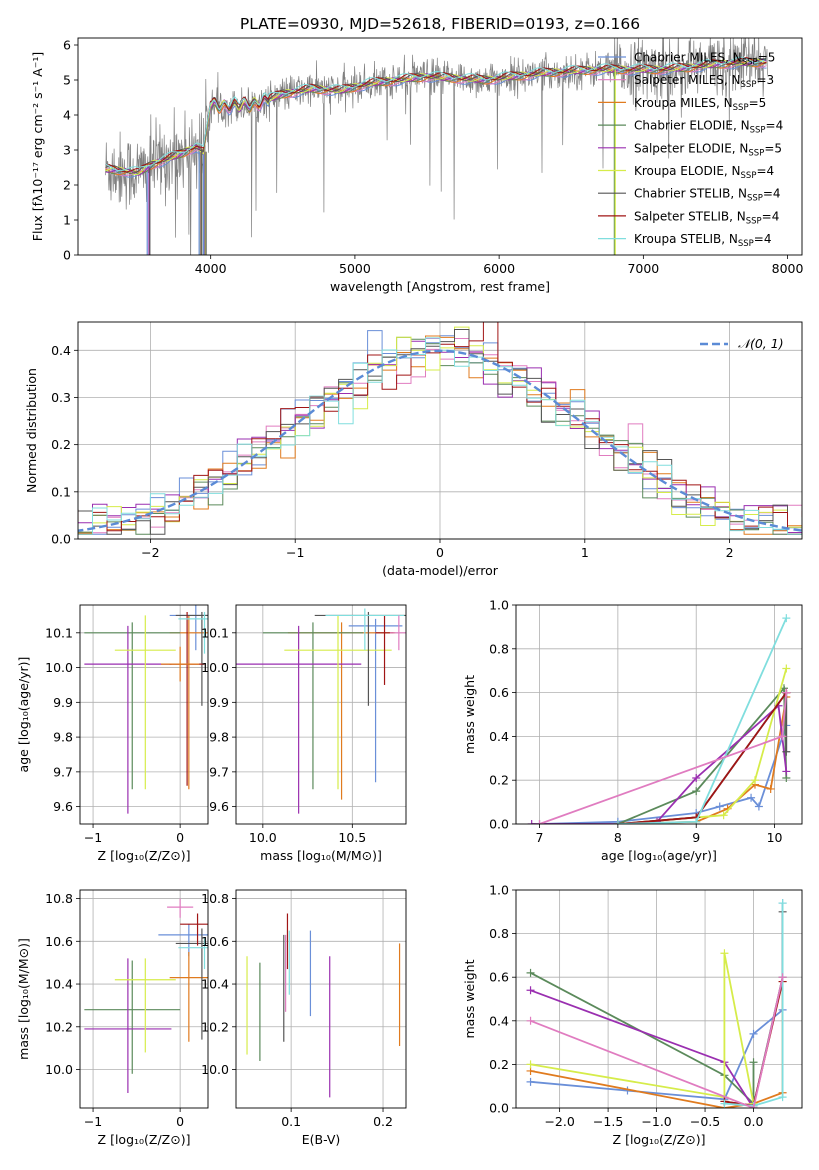  What do you see at coordinates (150, 552) in the screenshot?
I see `x-tick-label: −2` at bounding box center [150, 552].